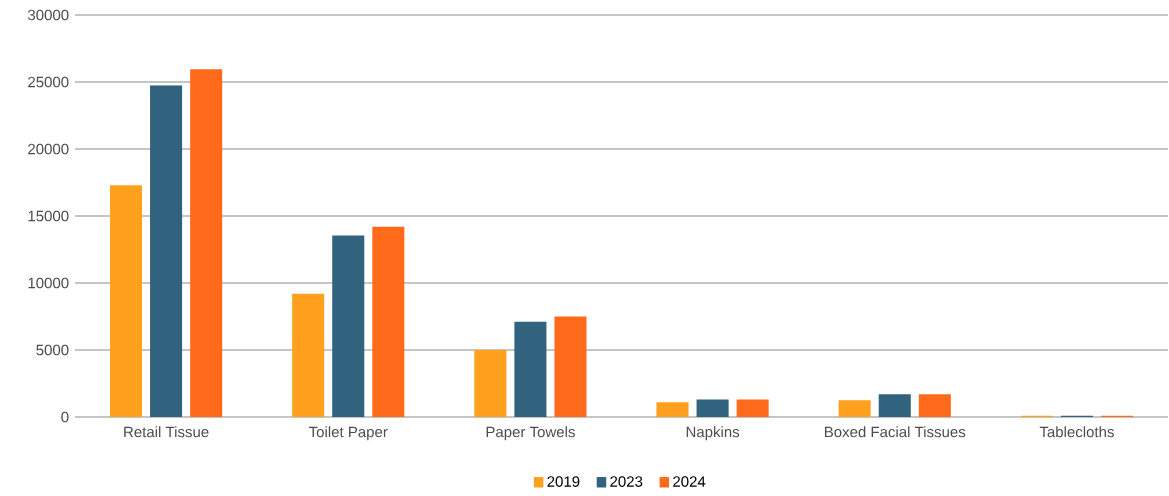 The image size is (1169, 496). I want to click on x-tick-label: Retail Tissue, so click(166, 432).